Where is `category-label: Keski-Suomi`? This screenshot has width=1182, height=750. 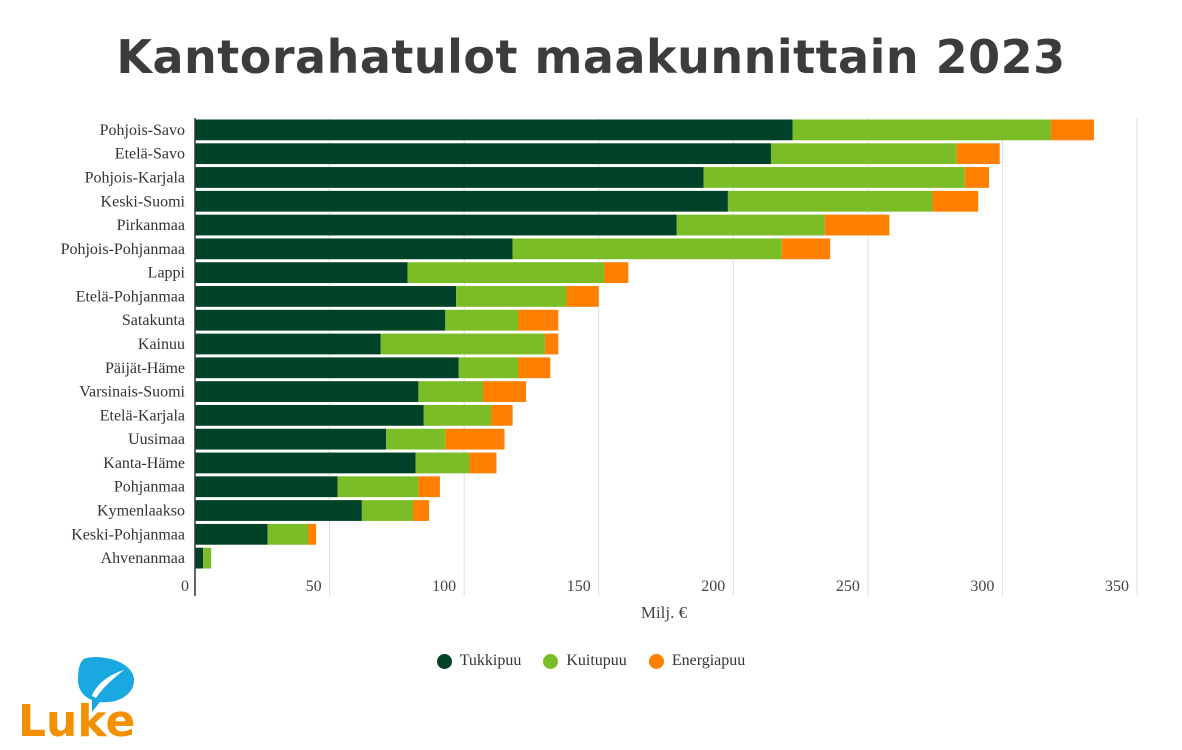 category-label: Keski-Suomi is located at coordinates (143, 201).